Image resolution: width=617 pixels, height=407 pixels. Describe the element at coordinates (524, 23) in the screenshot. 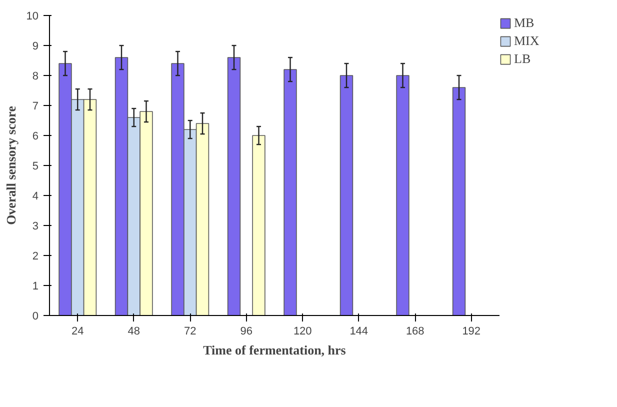

I see `legend-label: MB` at that location.